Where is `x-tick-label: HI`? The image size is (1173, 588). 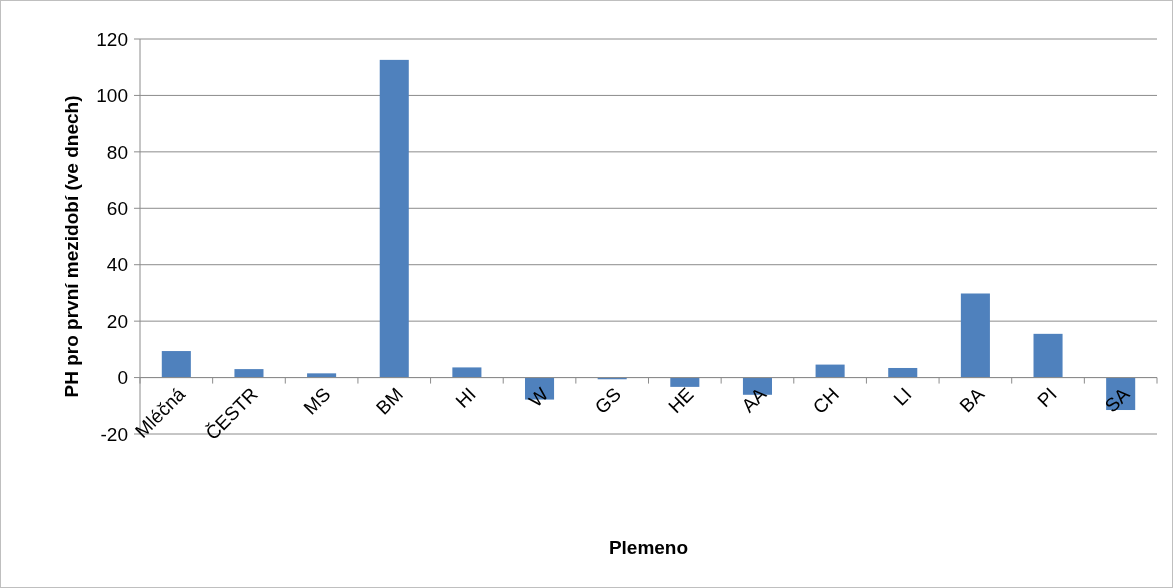
x-tick-label: HI is located at coordinates (465, 397).